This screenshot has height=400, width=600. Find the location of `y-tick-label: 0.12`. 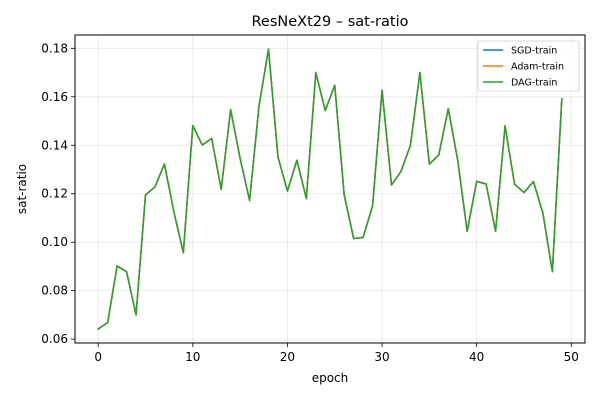

y-tick-label: 0.12 is located at coordinates (54, 194).